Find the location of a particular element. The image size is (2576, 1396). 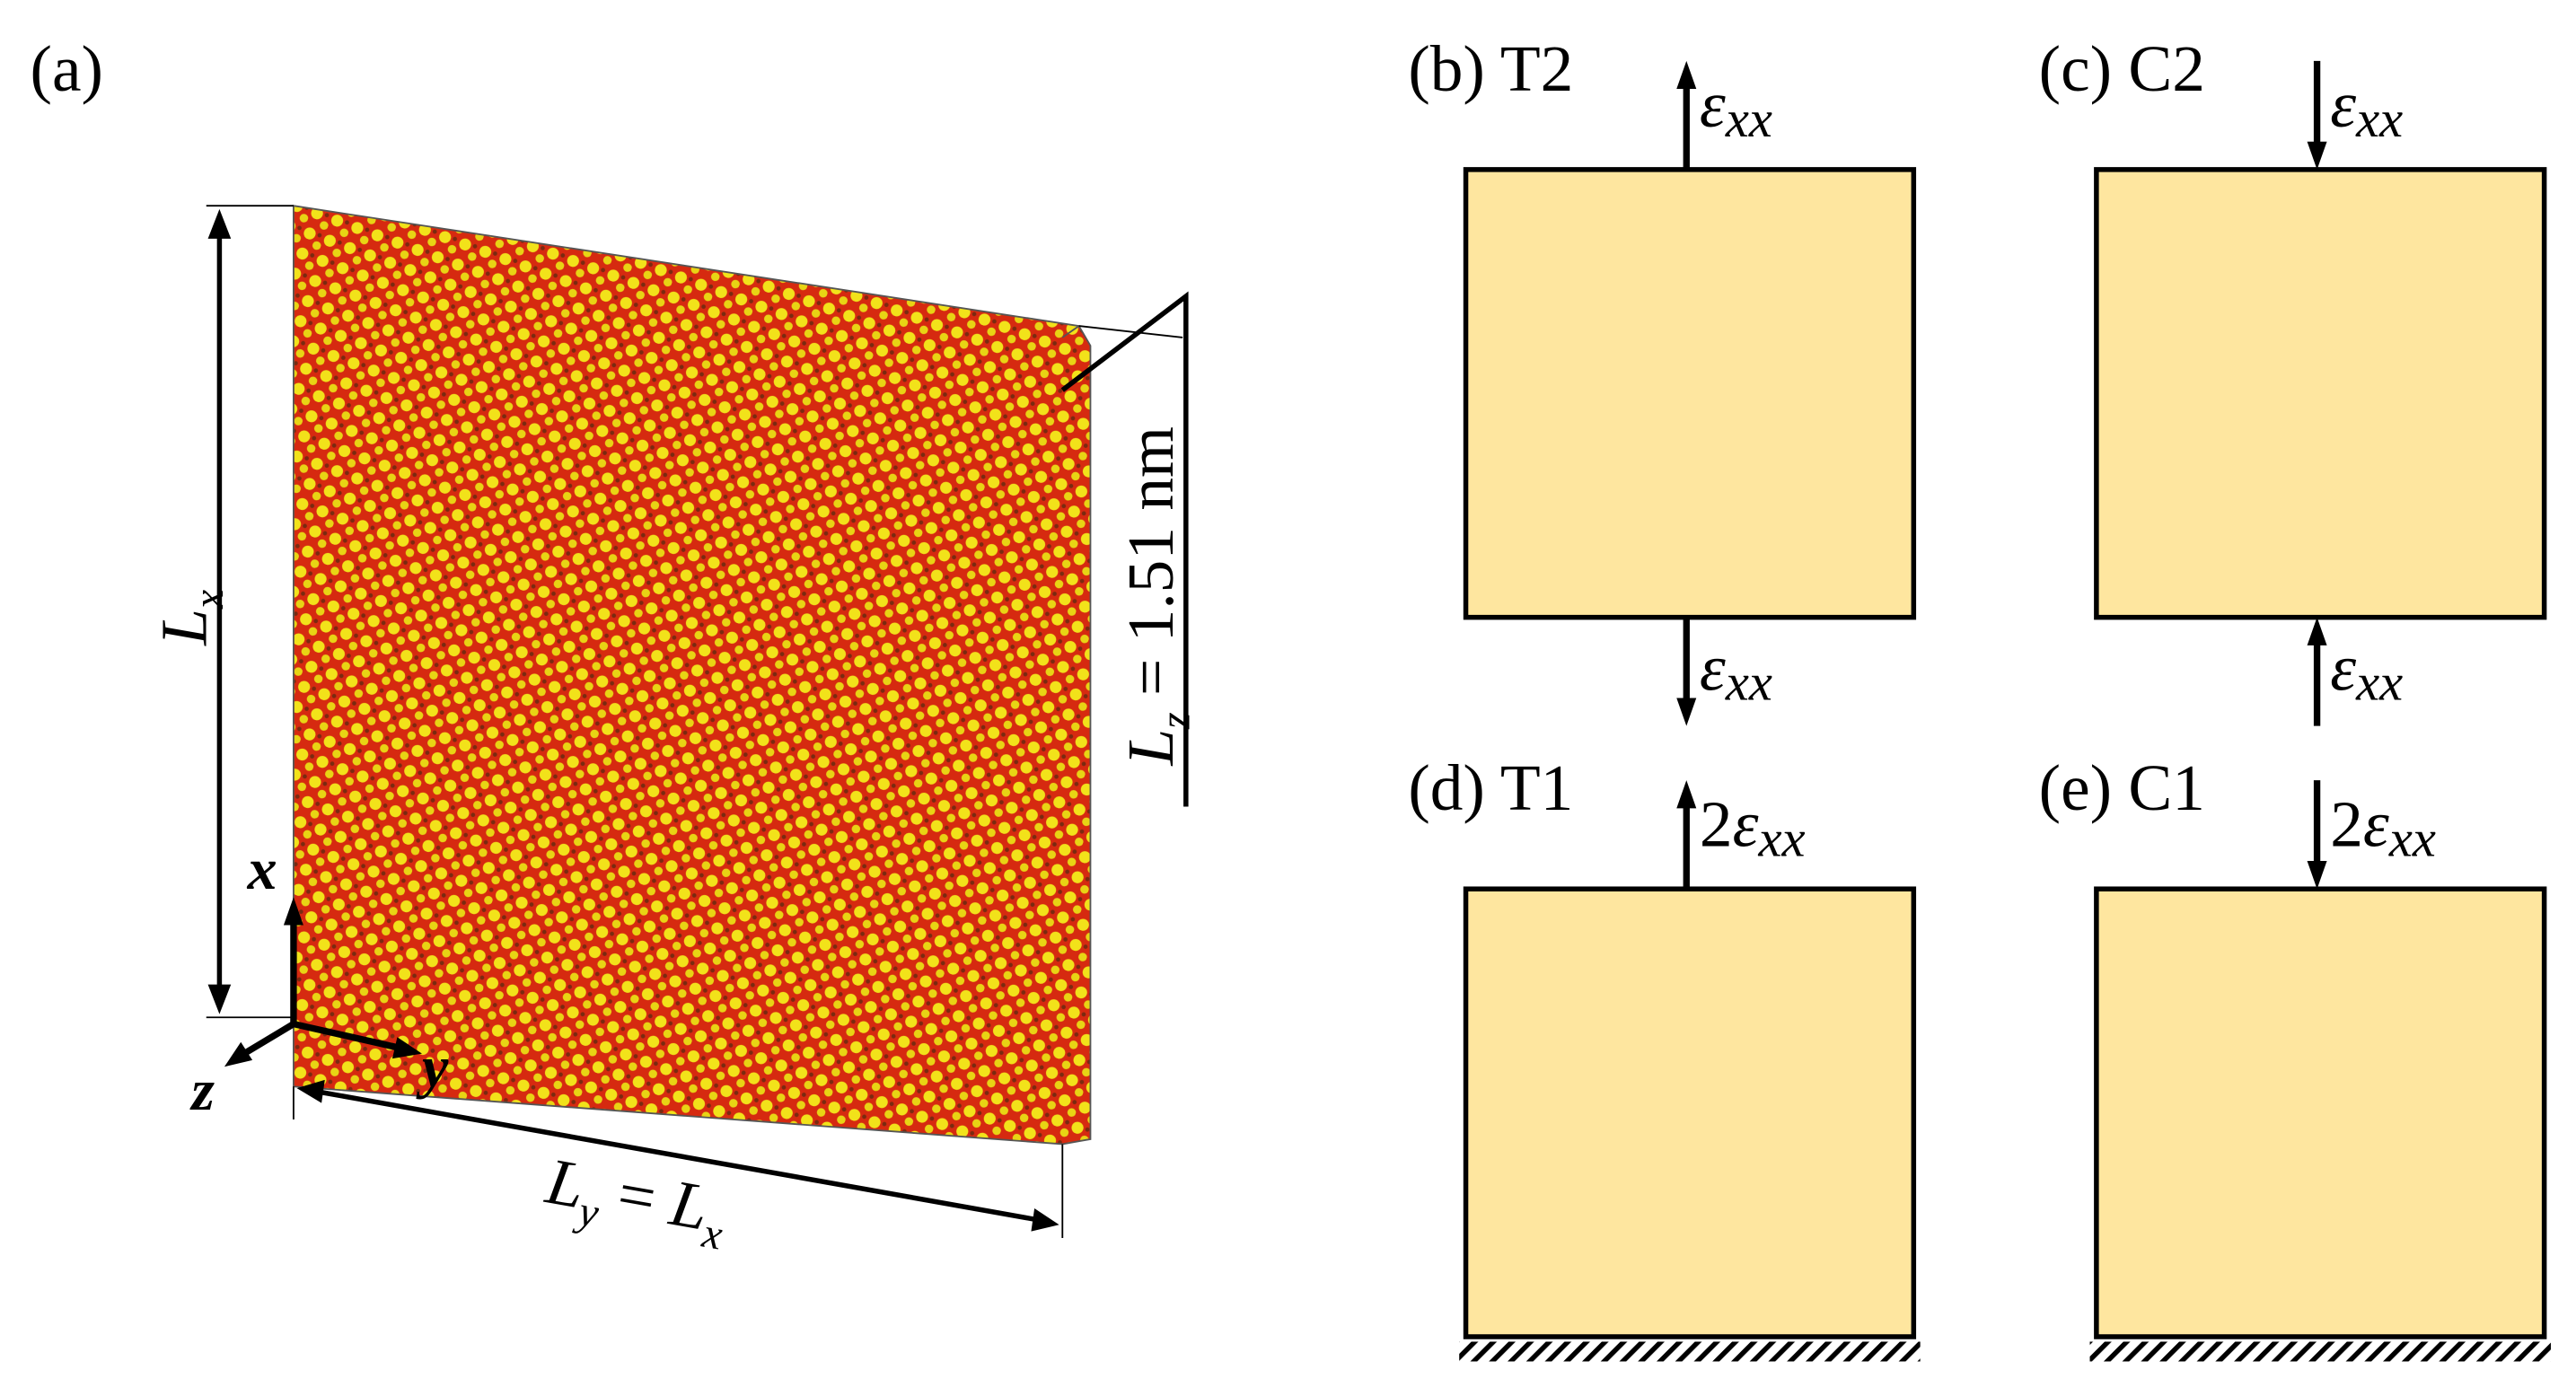

panel-label: (b) T2 is located at coordinates (1490, 68).